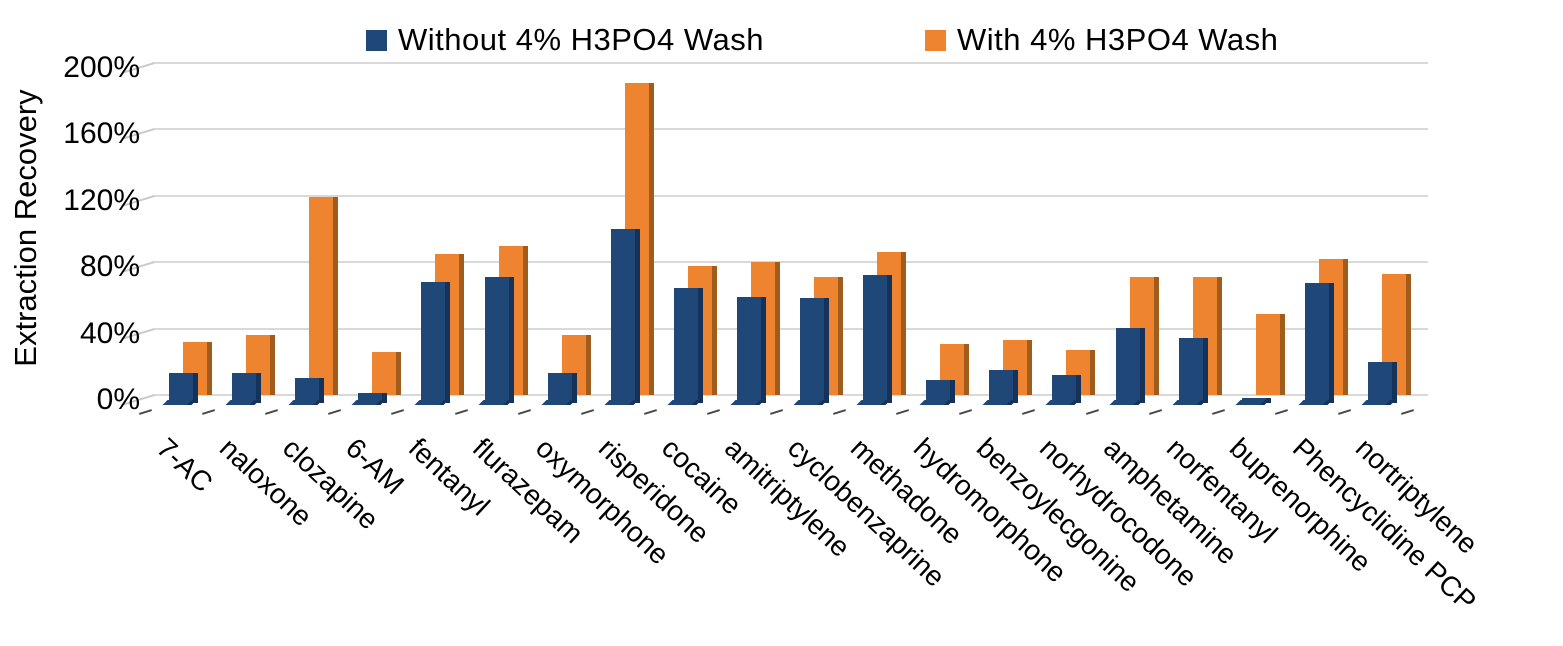  Describe the element at coordinates (1118, 39) in the screenshot. I see `legend-label-with-wash: With 4% H3PO4 Wash` at that location.